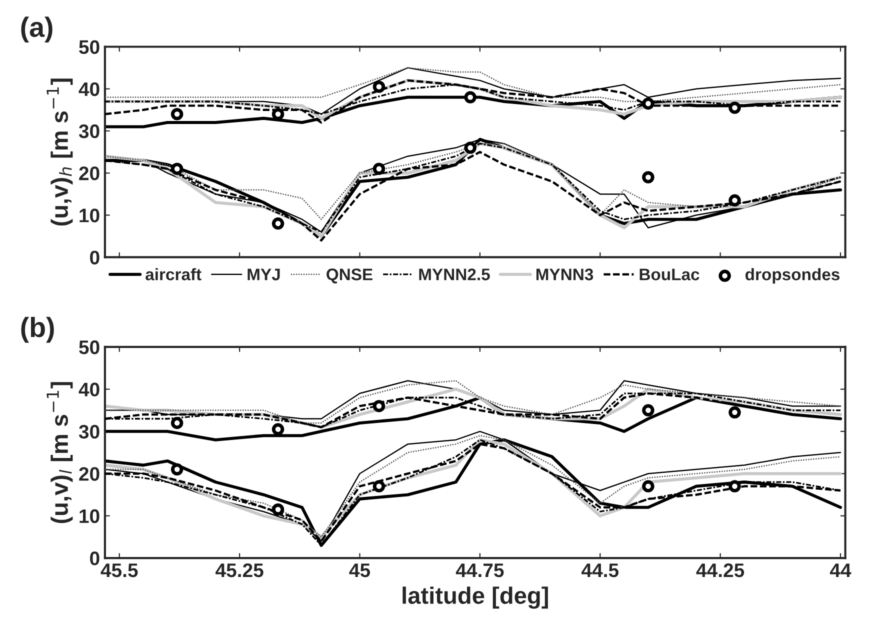 The width and height of the screenshot is (871, 632). I want to click on legend-label: aircraft, so click(174, 274).